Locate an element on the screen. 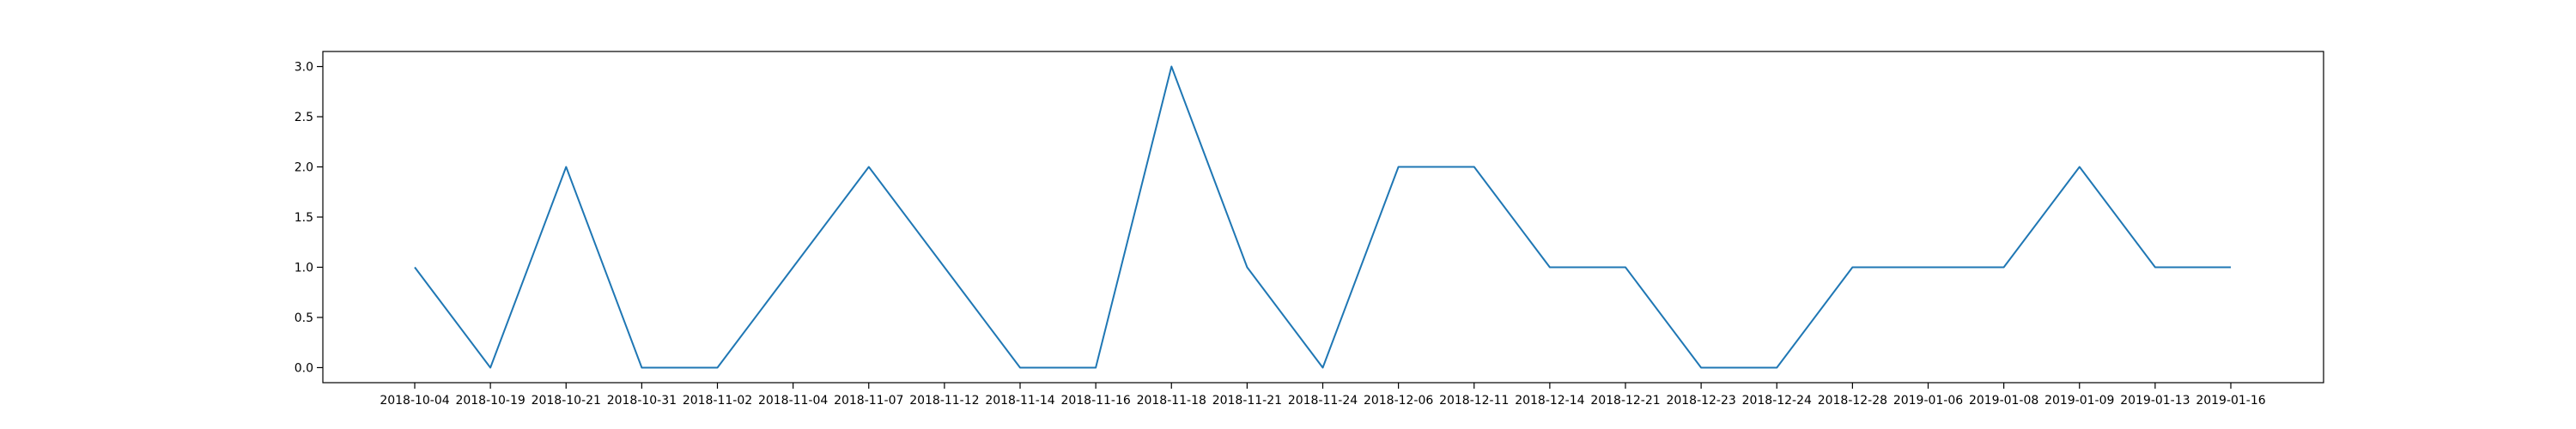 This screenshot has height=429, width=2576. x-tick-label: 2019-01-13 is located at coordinates (2155, 401).